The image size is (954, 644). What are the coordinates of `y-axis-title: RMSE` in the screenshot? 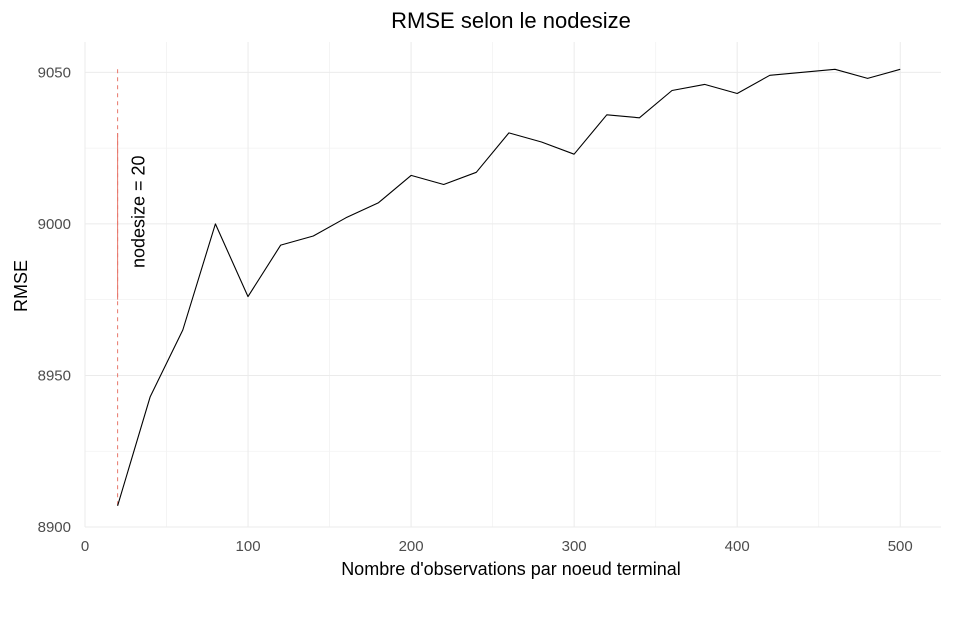 It's located at (21, 286).